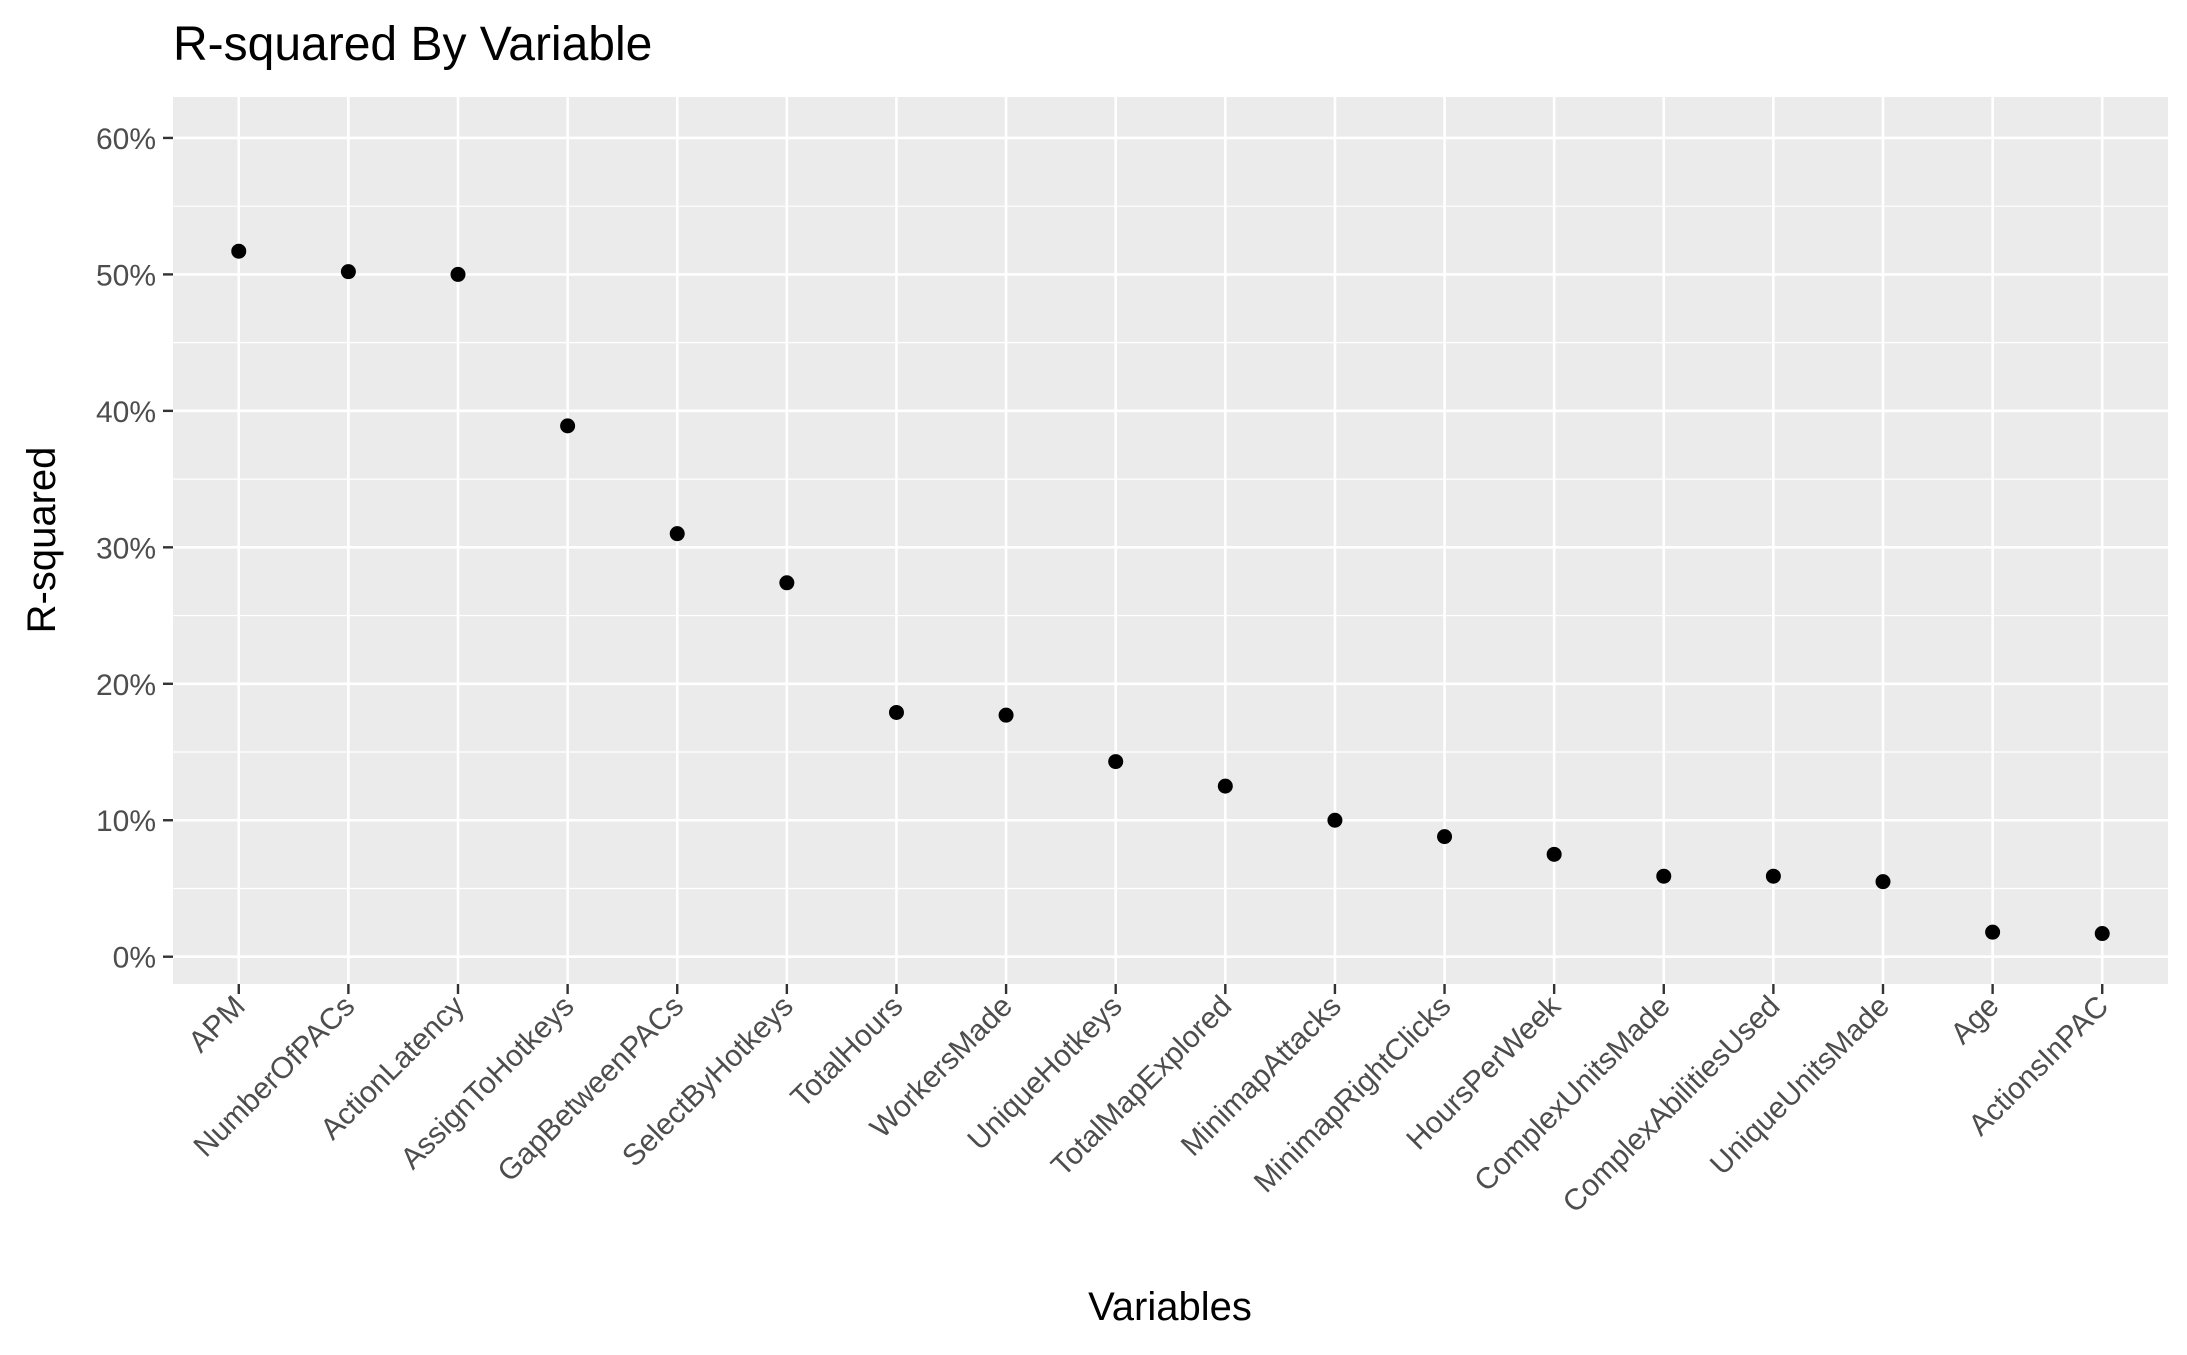 The image size is (2187, 1355). I want to click on y-tick-label: 50%, so click(126, 275).